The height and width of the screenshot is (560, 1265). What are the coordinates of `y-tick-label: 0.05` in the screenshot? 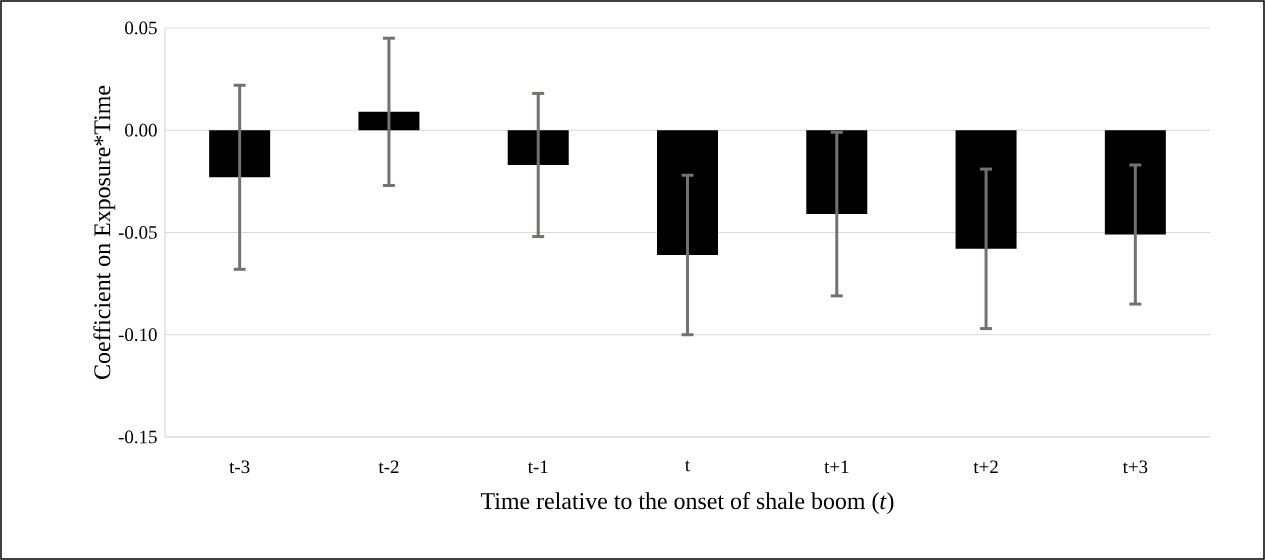 It's located at (141, 28).